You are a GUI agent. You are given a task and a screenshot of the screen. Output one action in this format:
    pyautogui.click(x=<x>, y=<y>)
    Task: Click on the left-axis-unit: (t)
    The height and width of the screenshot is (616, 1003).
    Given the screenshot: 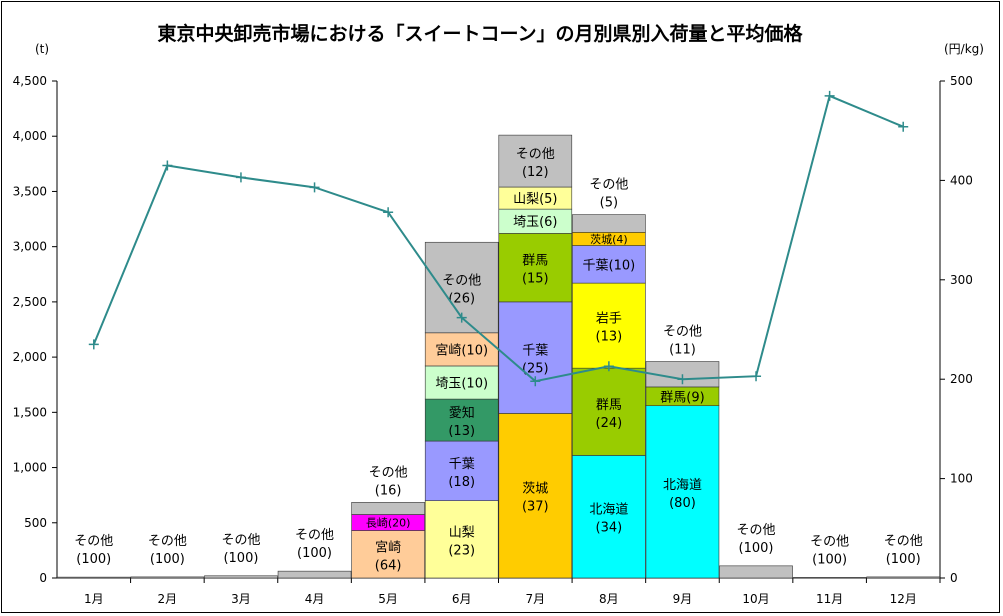 What is the action you would take?
    pyautogui.click(x=42, y=49)
    